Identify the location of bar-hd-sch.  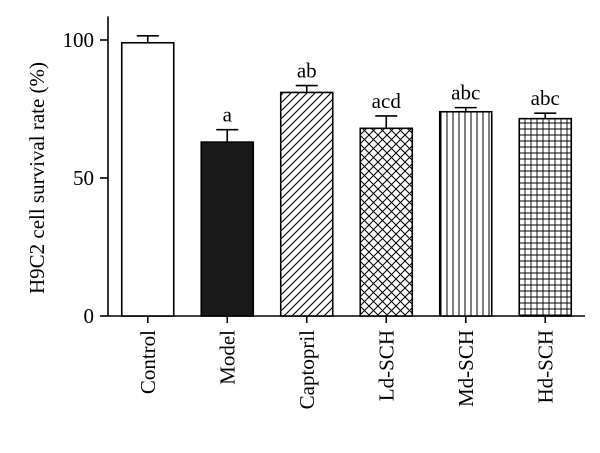
(545, 217).